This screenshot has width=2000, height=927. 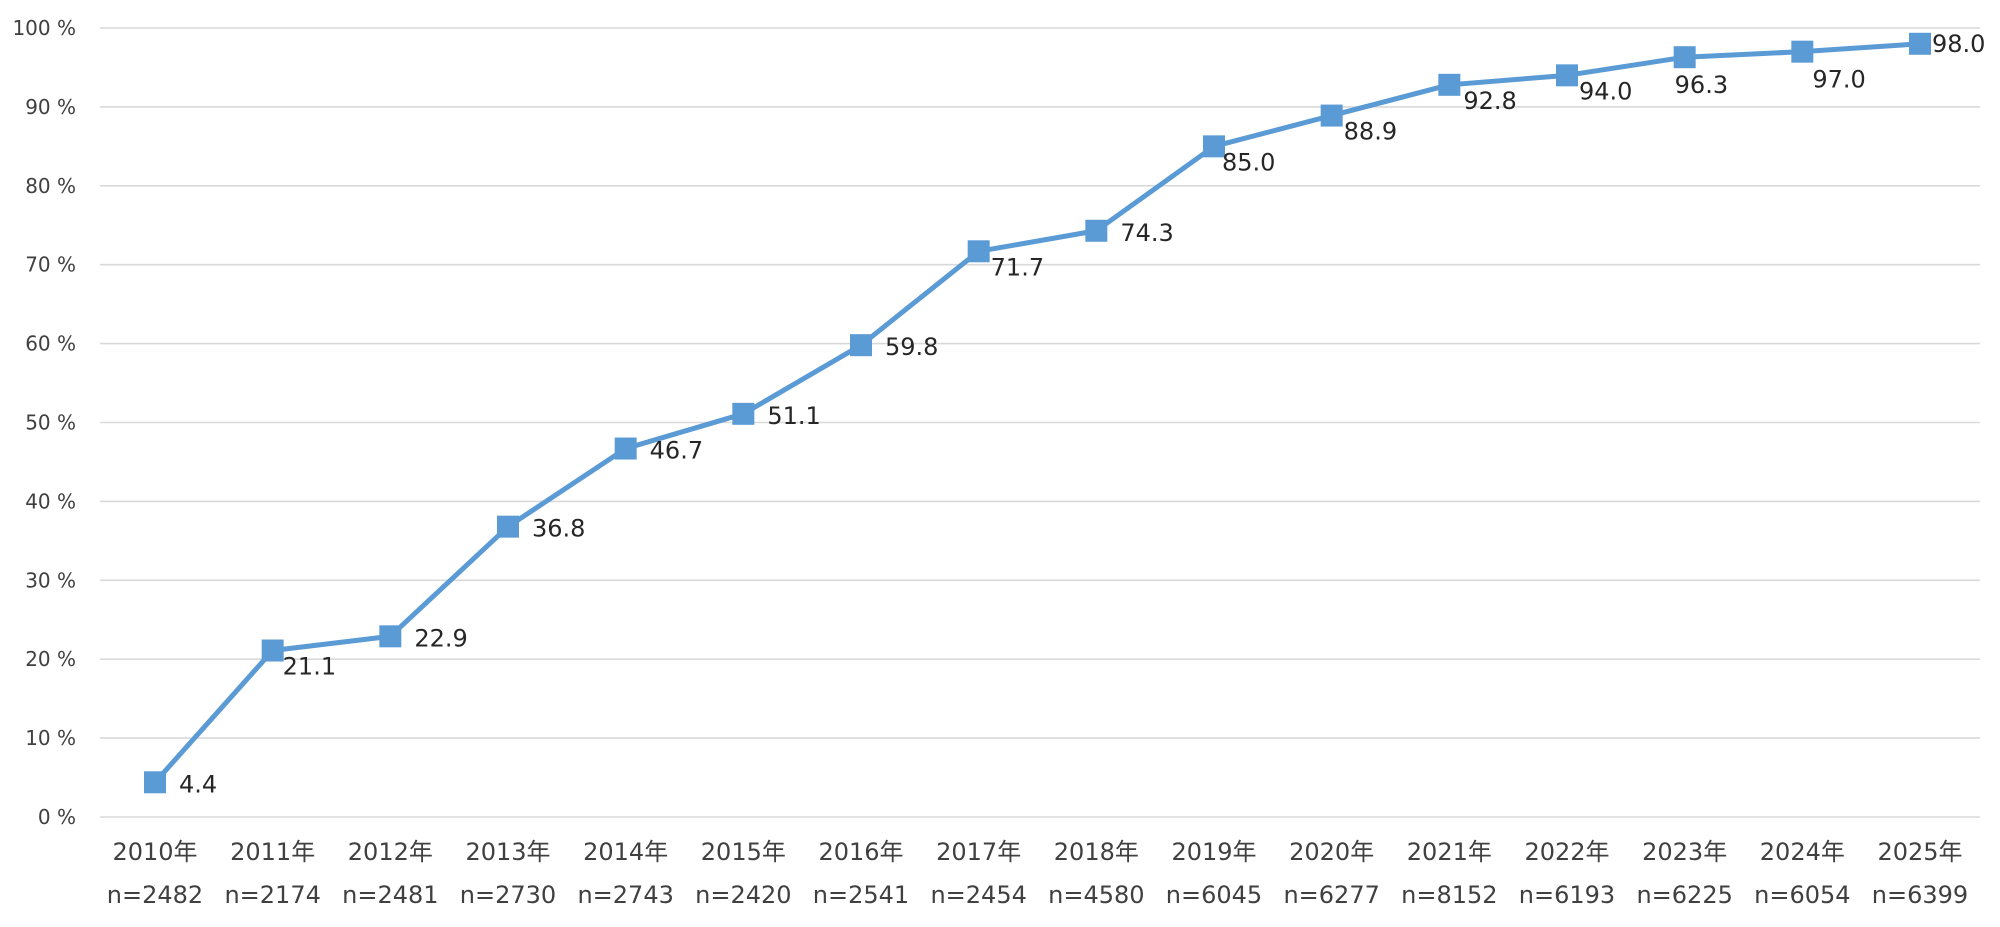 What do you see at coordinates (1017, 267) in the screenshot?
I see `data-label: 71.7` at bounding box center [1017, 267].